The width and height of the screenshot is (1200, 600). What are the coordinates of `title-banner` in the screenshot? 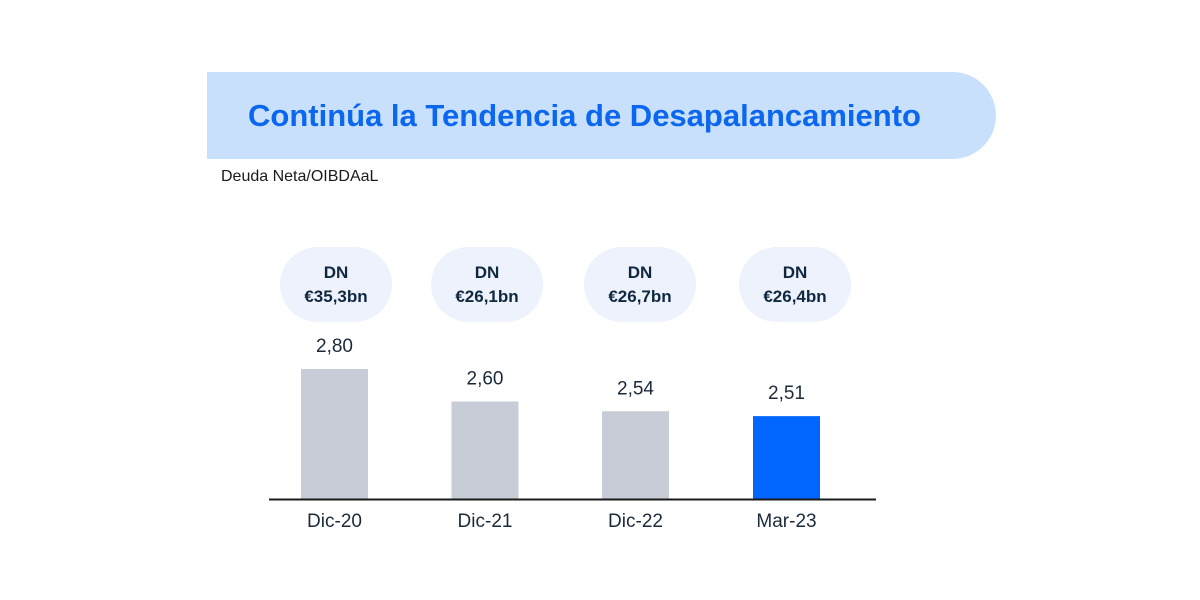 It's located at (601, 115).